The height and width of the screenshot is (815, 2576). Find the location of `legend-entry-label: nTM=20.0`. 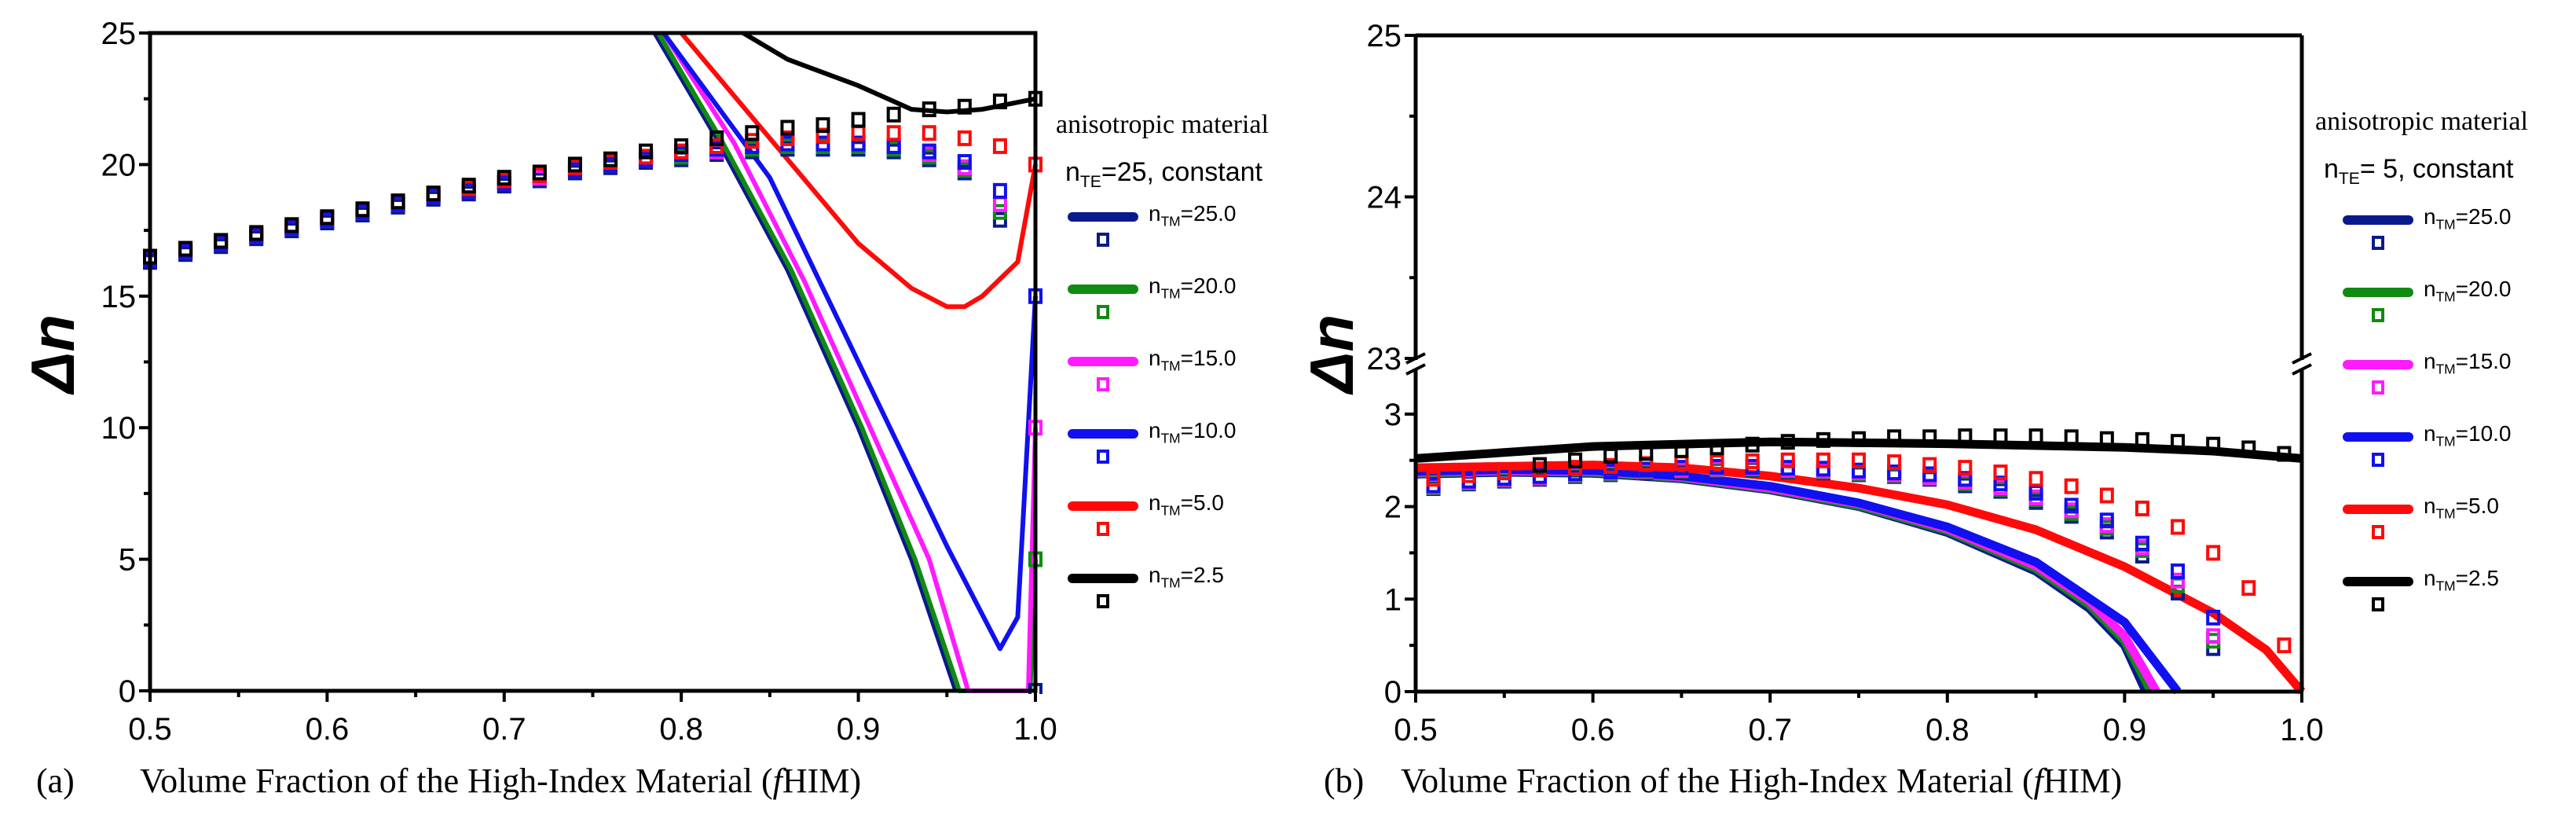

legend-entry-label: nTM=20.0 is located at coordinates (2468, 291).